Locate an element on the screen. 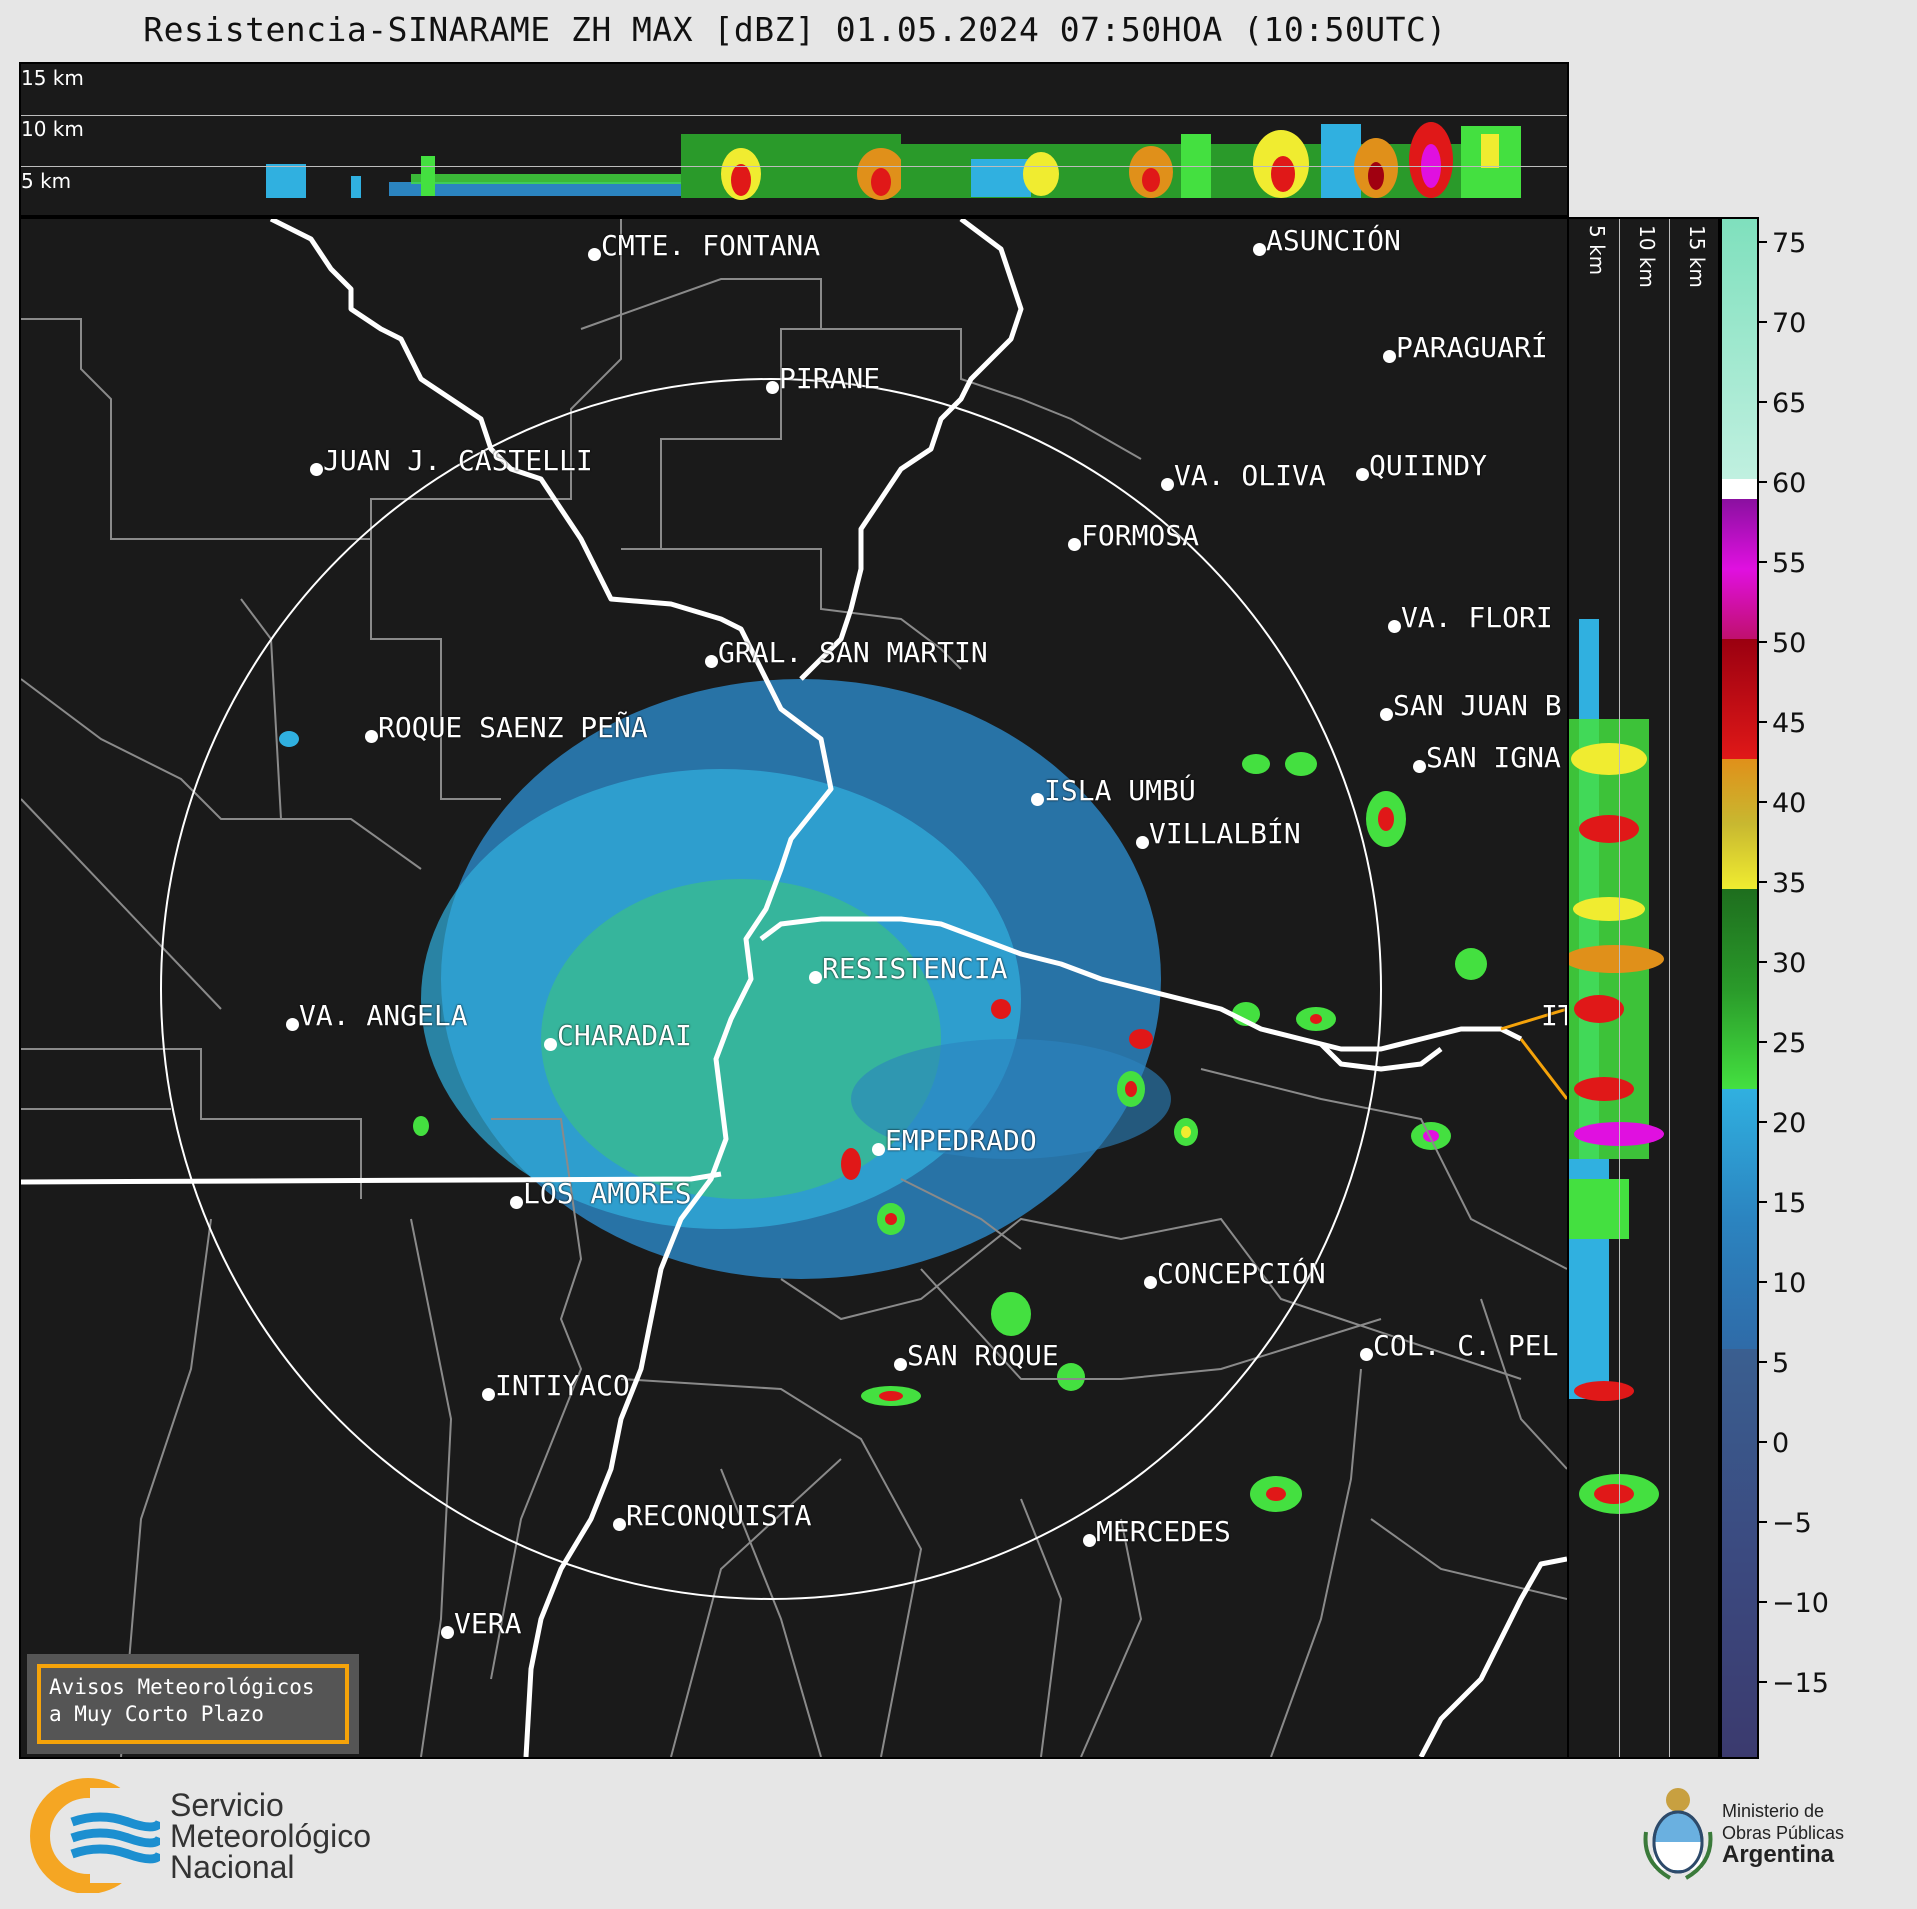  city-col-c-pellegrini: COL. C. PEL is located at coordinates (1459, 1345).